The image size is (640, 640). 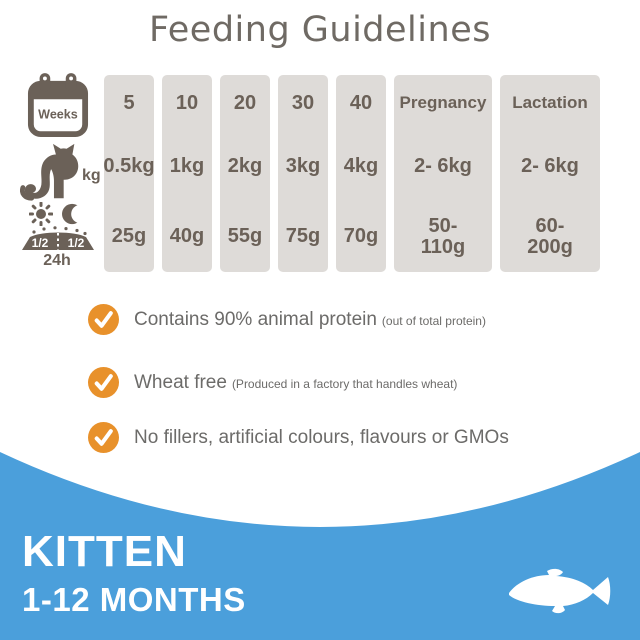 What do you see at coordinates (303, 236) in the screenshot?
I see `amount-value: 75g` at bounding box center [303, 236].